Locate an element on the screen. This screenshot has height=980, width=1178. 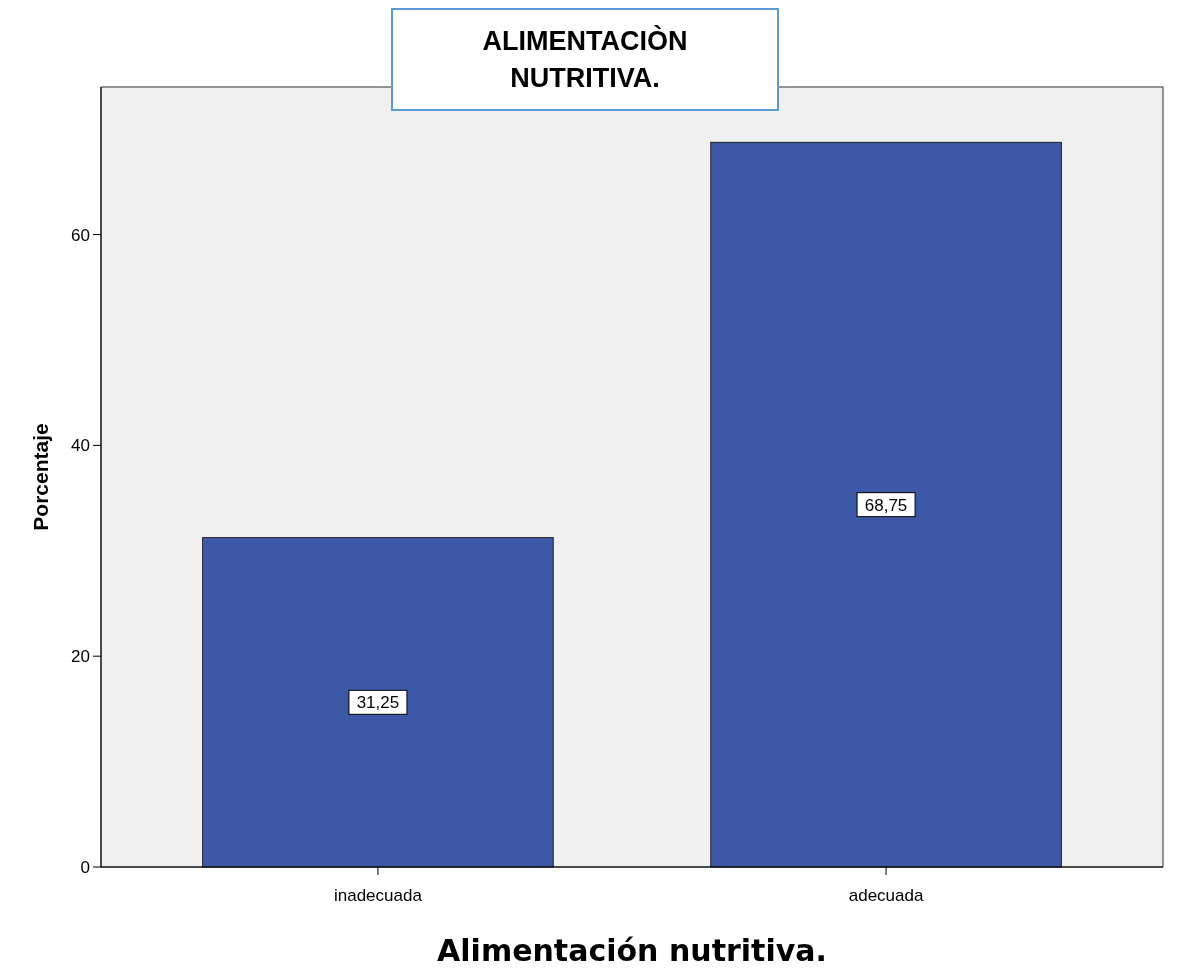
y-tick-label: 0 is located at coordinates (85, 867).